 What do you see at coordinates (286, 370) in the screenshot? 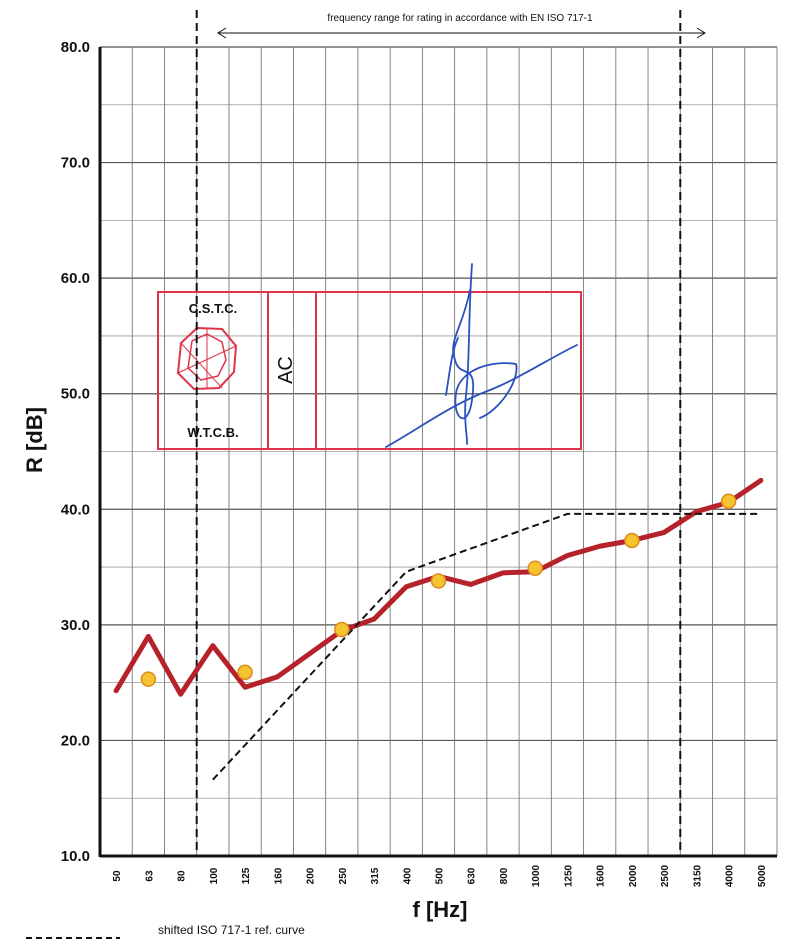
I see `stamp-middle-text: AC` at bounding box center [286, 370].